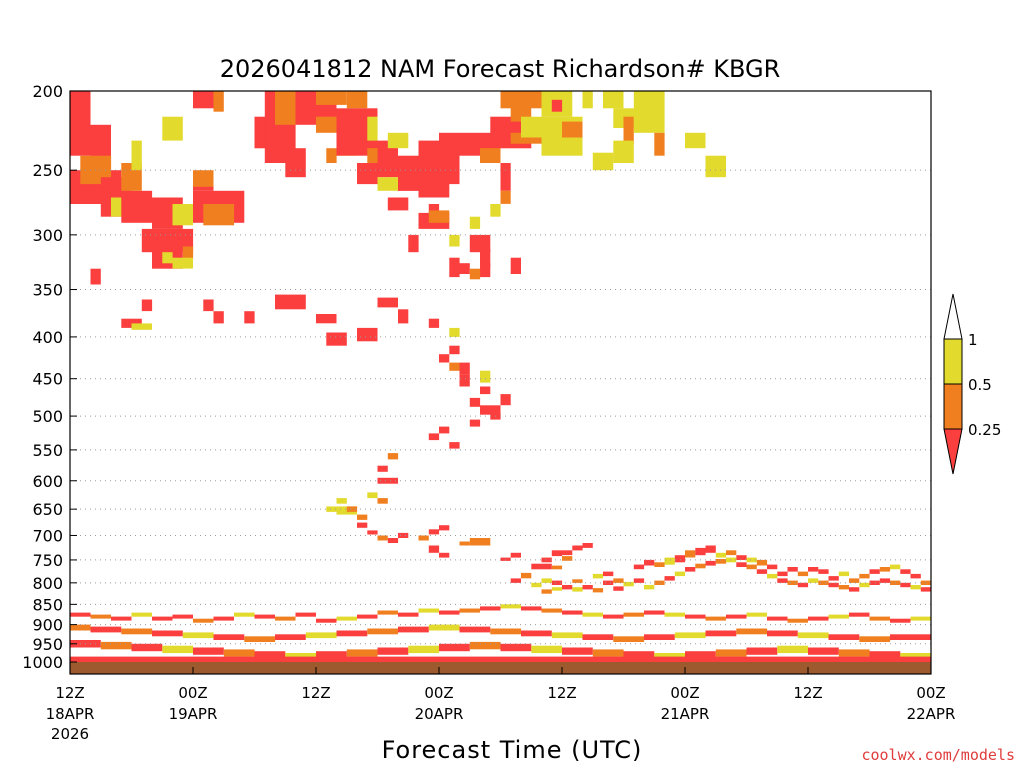  What do you see at coordinates (685, 714) in the screenshot?
I see `x-tick-label: 21APR` at bounding box center [685, 714].